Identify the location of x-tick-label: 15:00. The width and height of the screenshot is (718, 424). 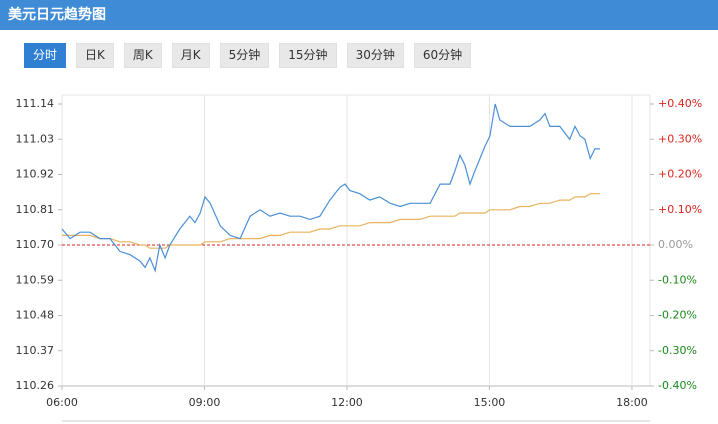
(490, 402).